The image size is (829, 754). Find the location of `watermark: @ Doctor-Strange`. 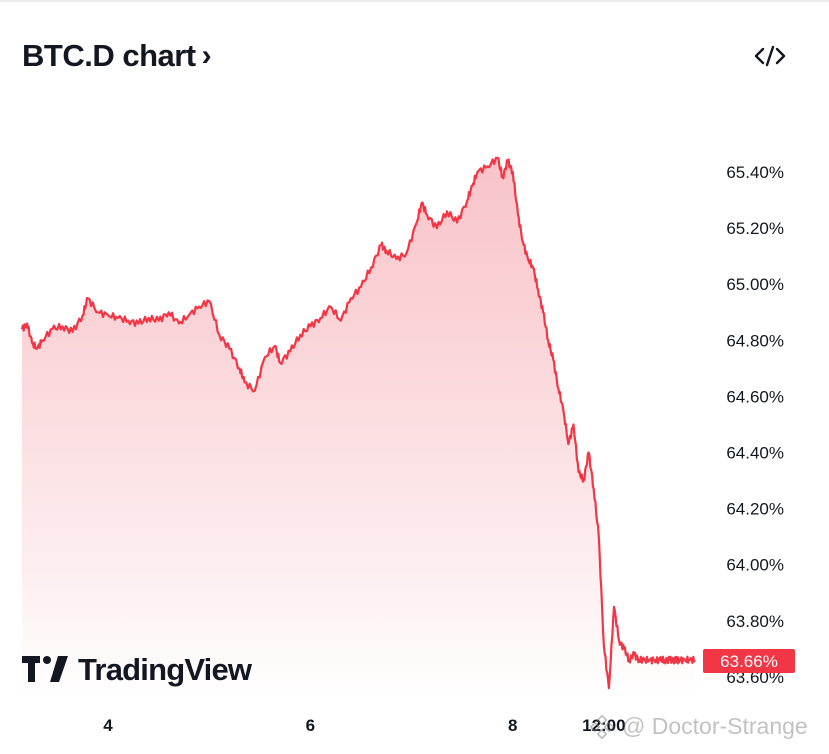

watermark: @ Doctor-Strange is located at coordinates (699, 726).